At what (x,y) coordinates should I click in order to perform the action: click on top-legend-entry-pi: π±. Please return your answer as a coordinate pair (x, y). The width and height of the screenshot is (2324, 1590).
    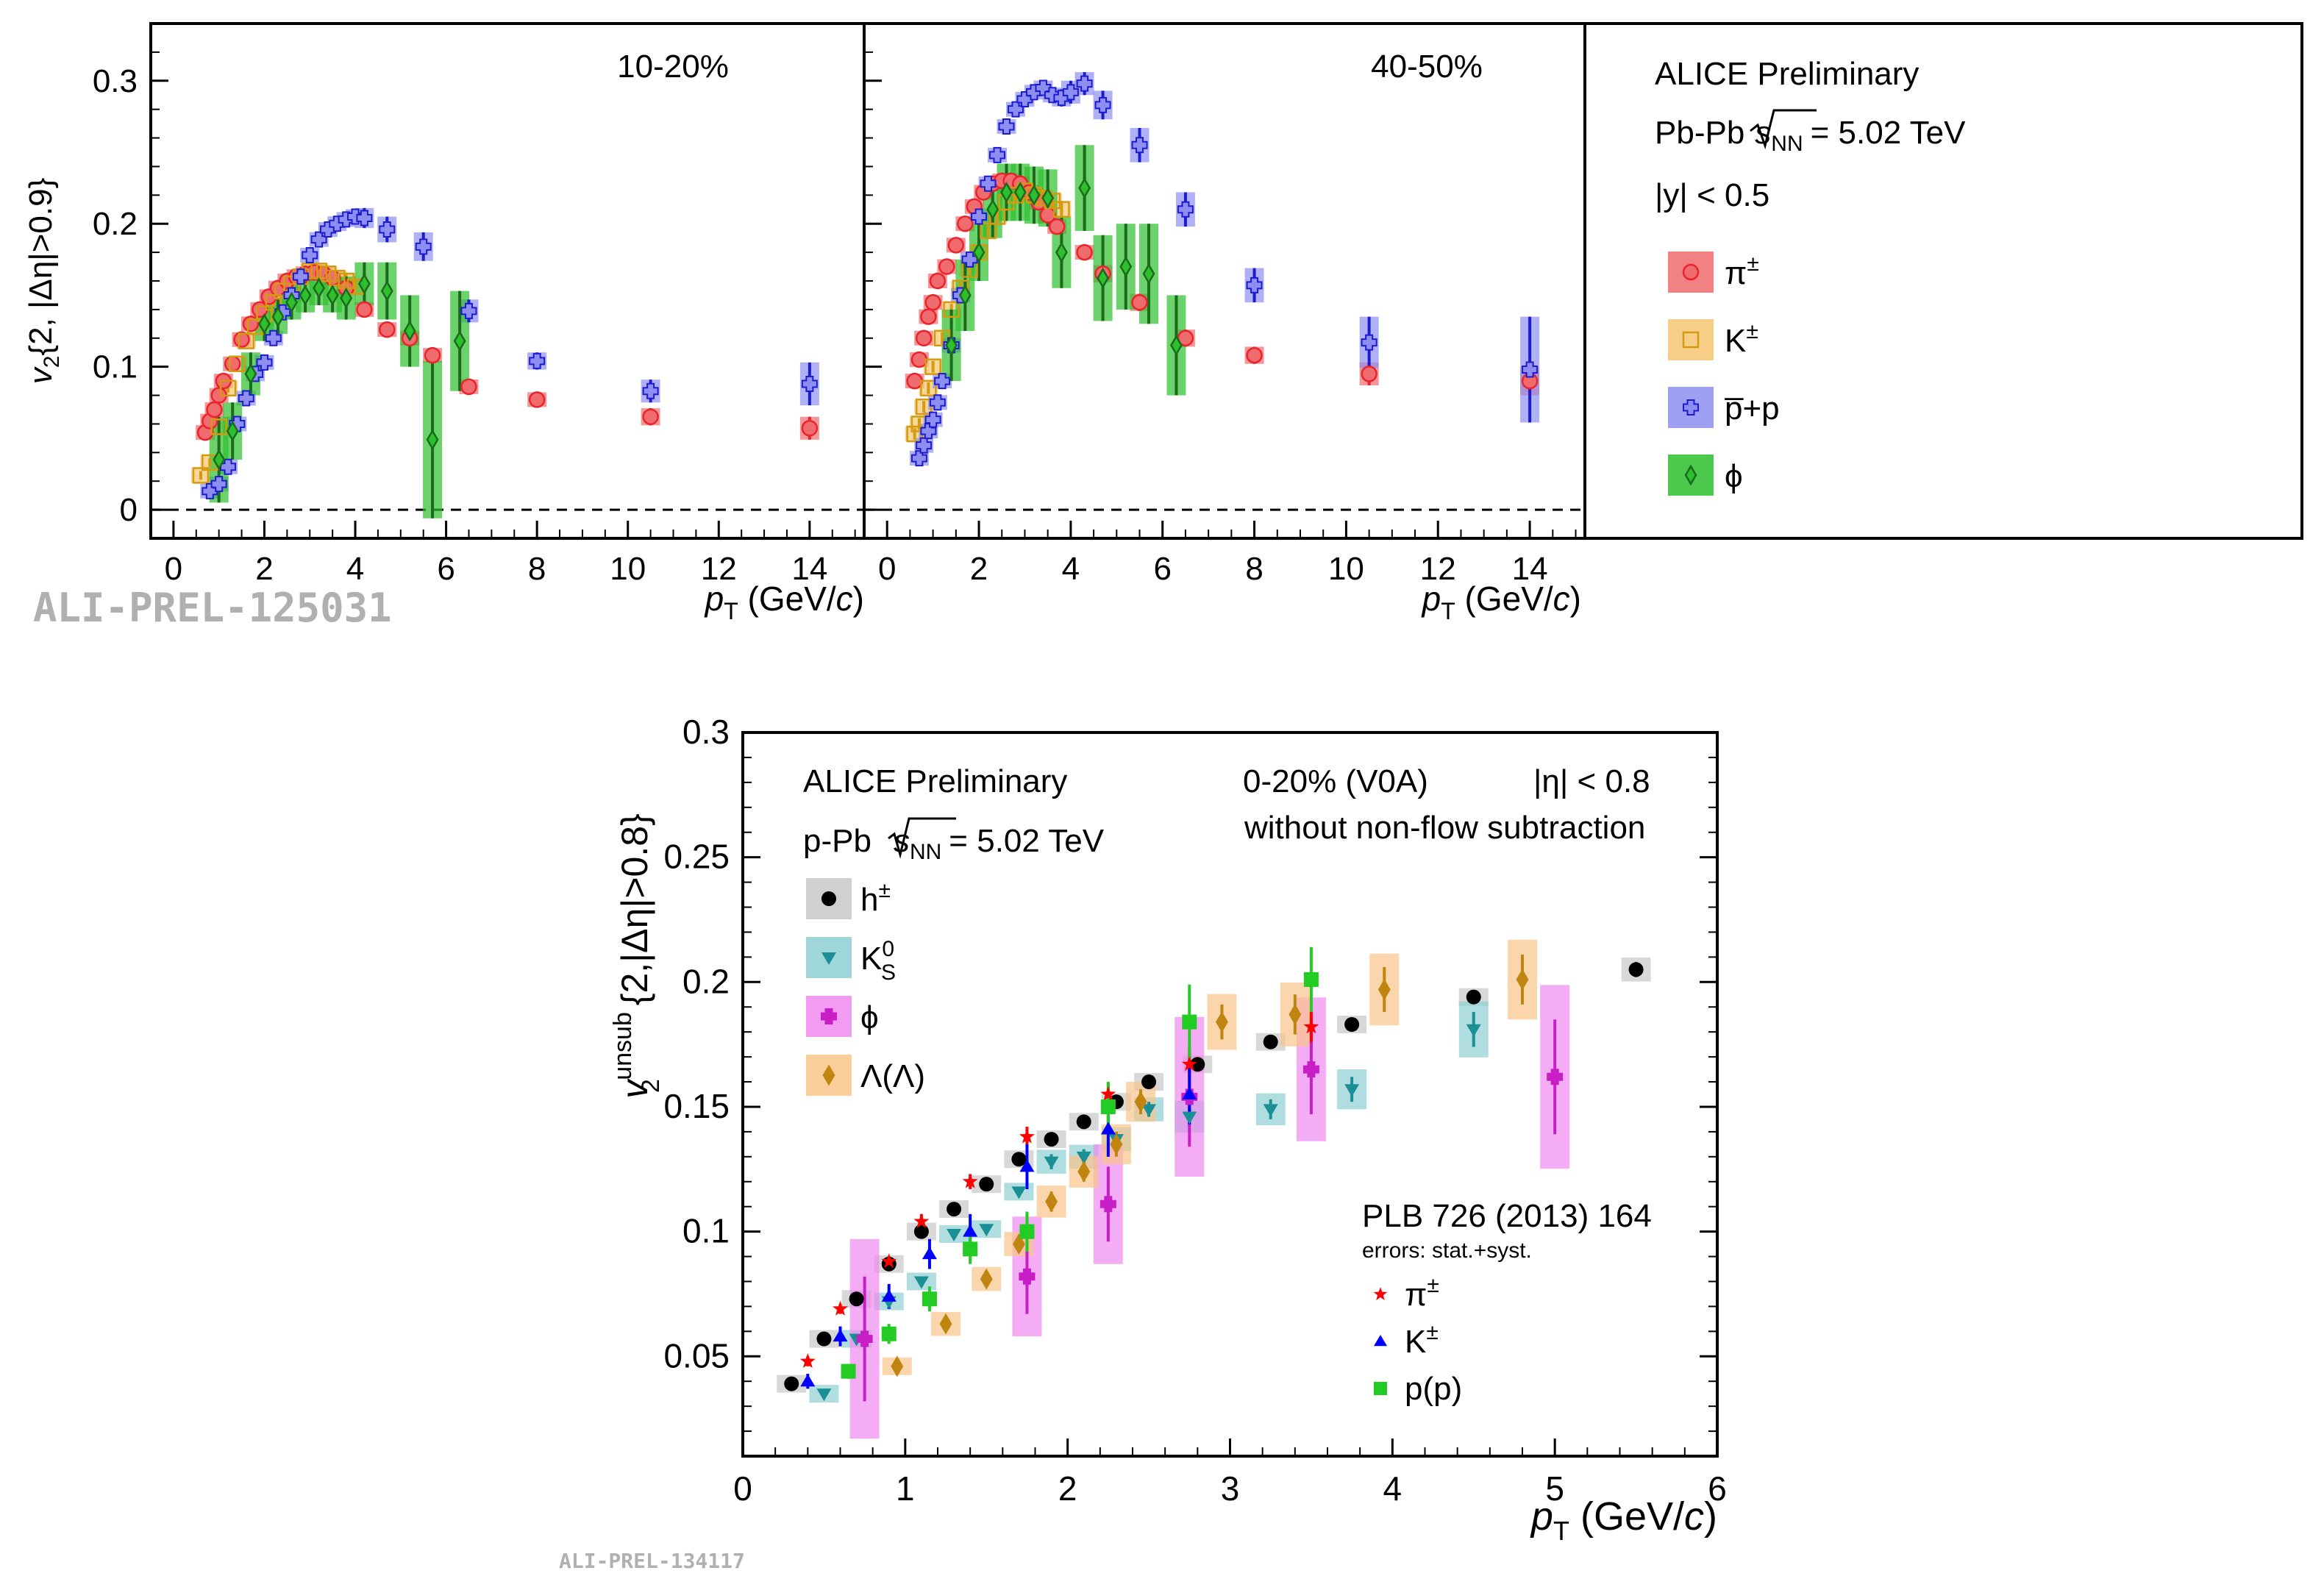
    Looking at the image, I should click on (1713, 272).